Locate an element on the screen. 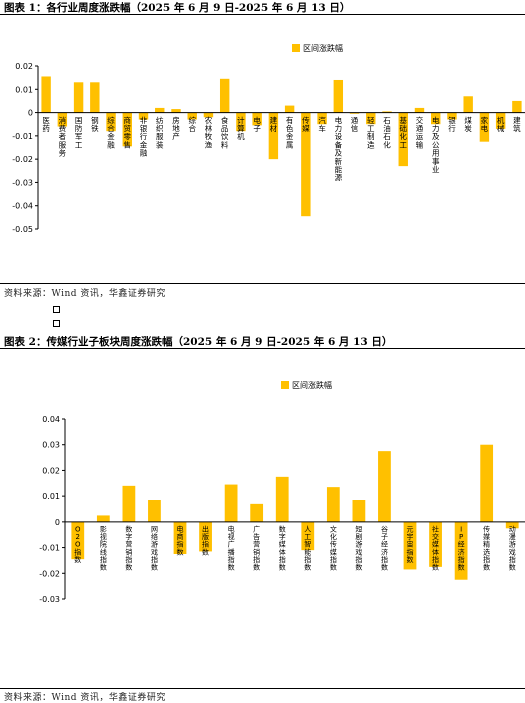 The image size is (525, 703). x-tick-label: 基础化工 is located at coordinates (404, 132).